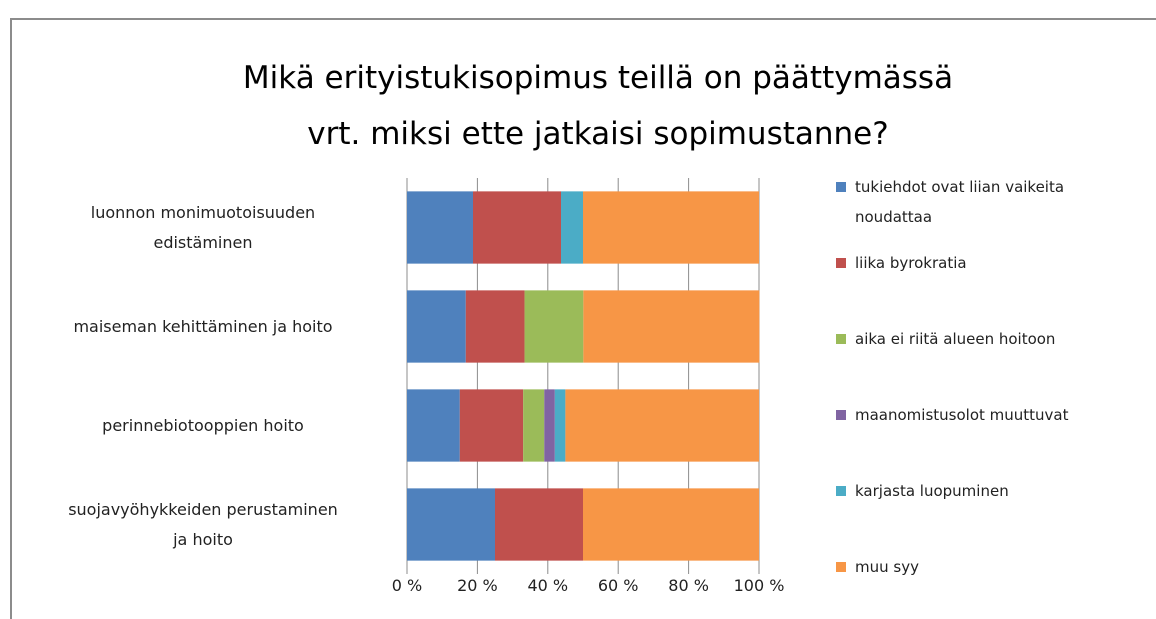 The height and width of the screenshot is (619, 1156). Describe the element at coordinates (955, 339) in the screenshot. I see `legend-label: aika ei riitä alueen hoitoon` at that location.